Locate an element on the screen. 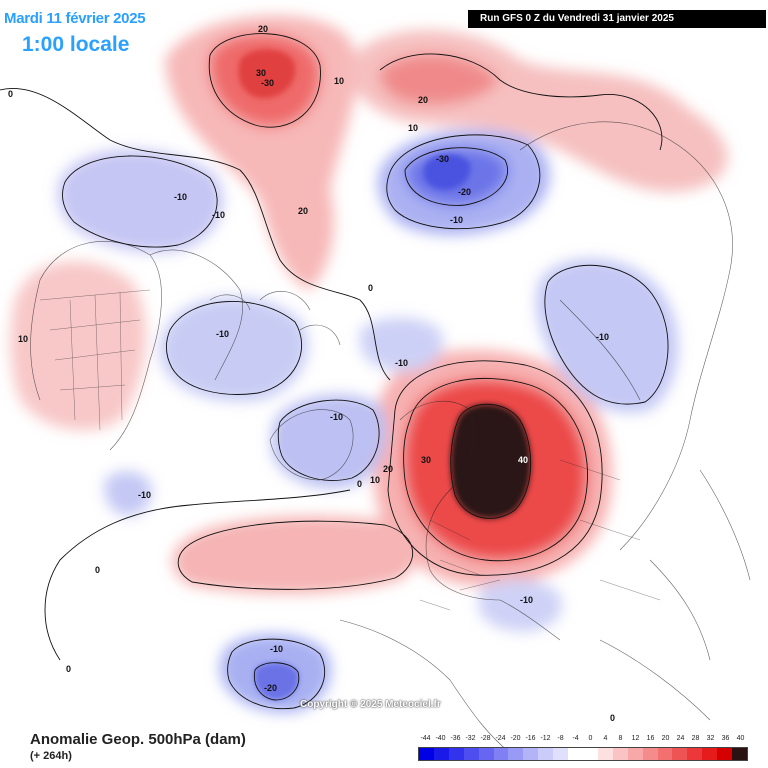 This screenshot has height=768, width=768. forecast-lead-time: (+ 264h) is located at coordinates (51, 756).